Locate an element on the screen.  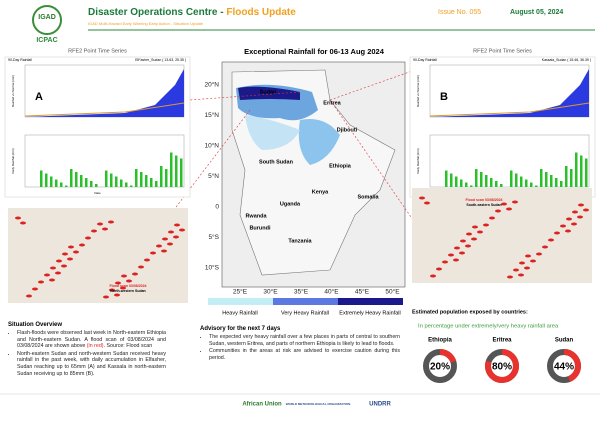
footer-logo: WORLD METEOROLOGICAL ORGANIZATION is located at coordinates (318, 404).